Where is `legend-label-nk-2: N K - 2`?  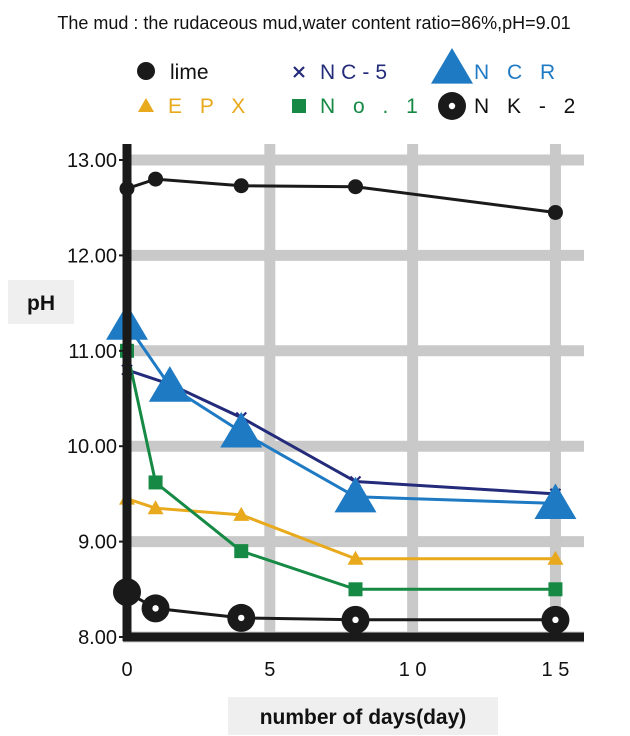 legend-label-nk-2: N K - 2 is located at coordinates (527, 106).